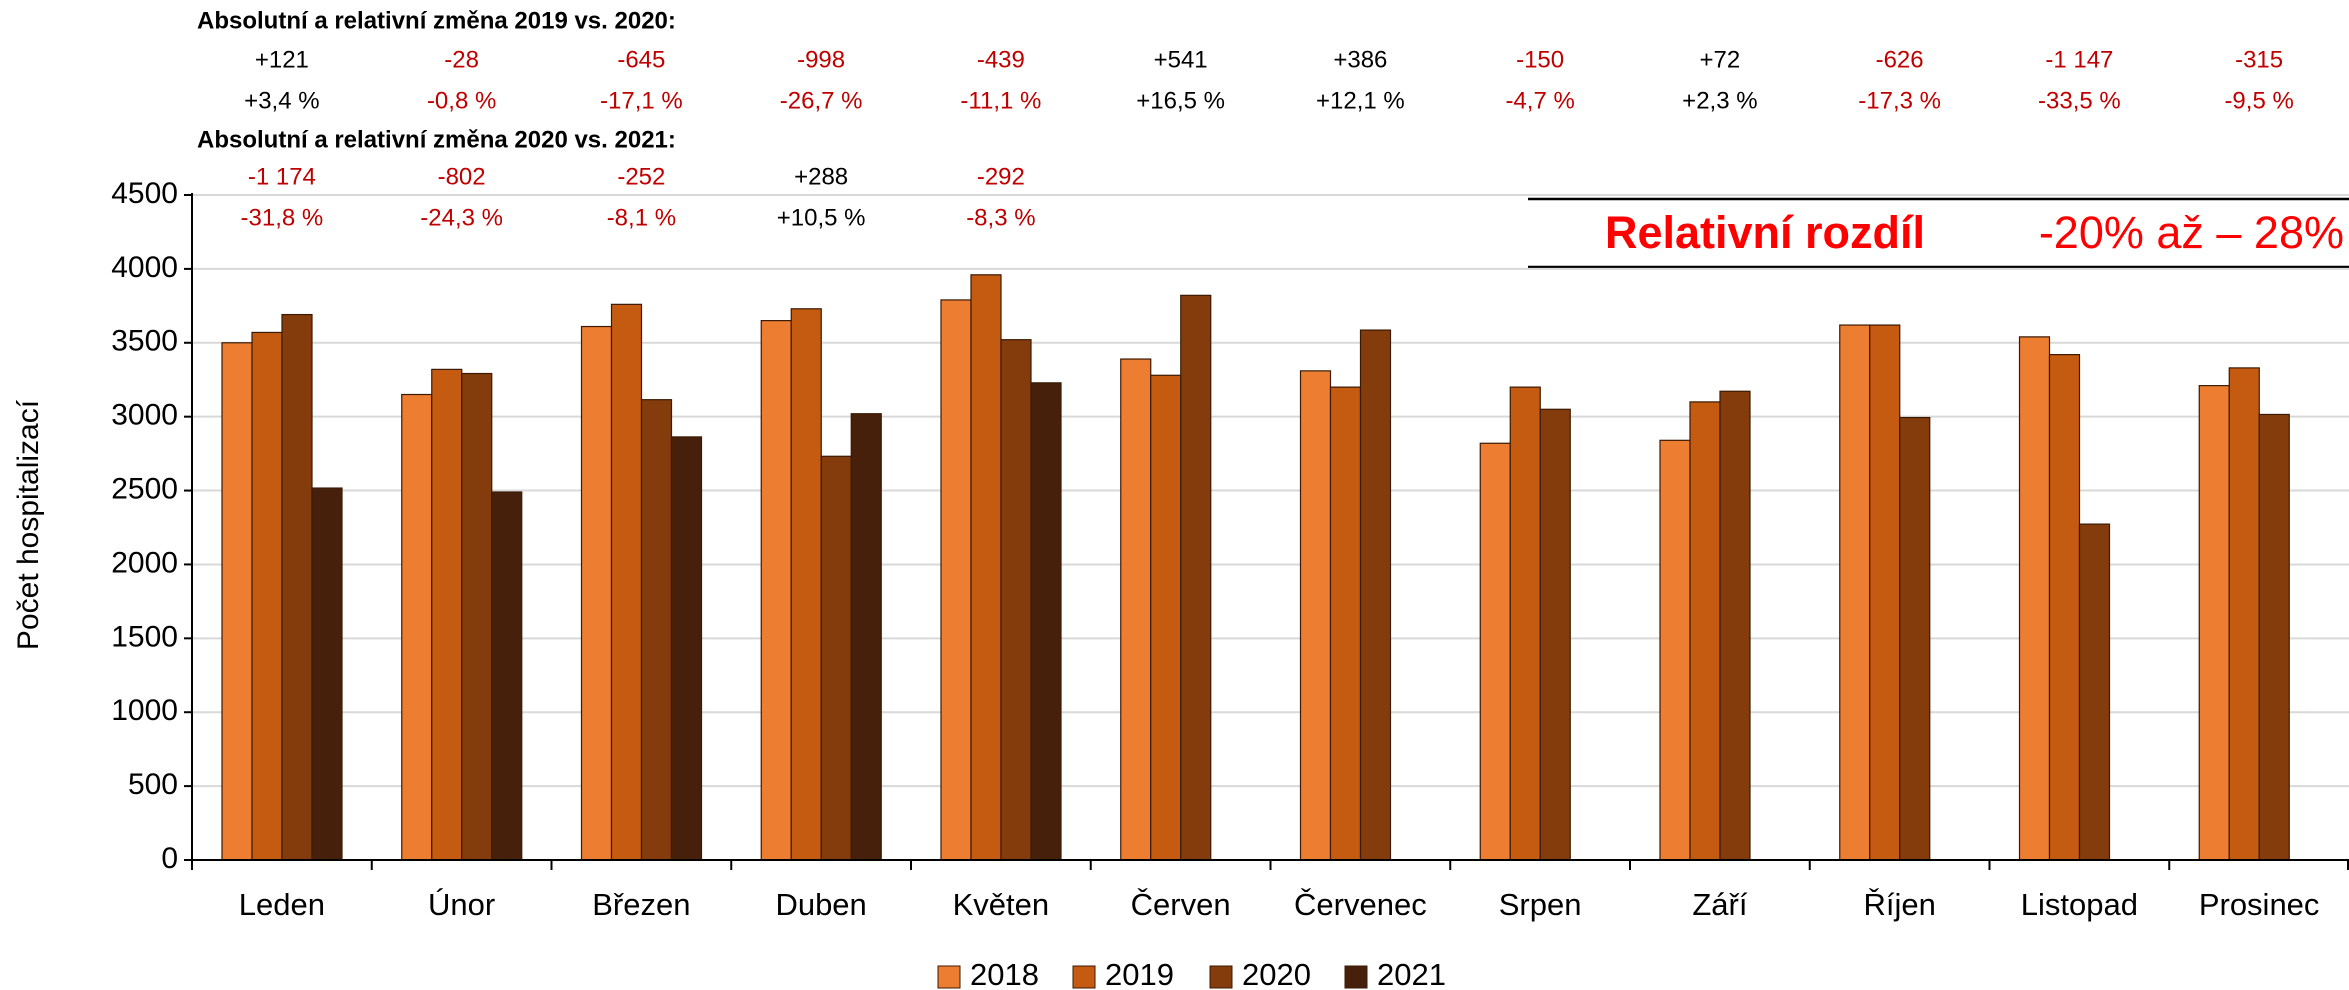 Image resolution: width=2349 pixels, height=990 pixels. What do you see at coordinates (461, 59) in the screenshot?
I see `comparison-absolute: -28` at bounding box center [461, 59].